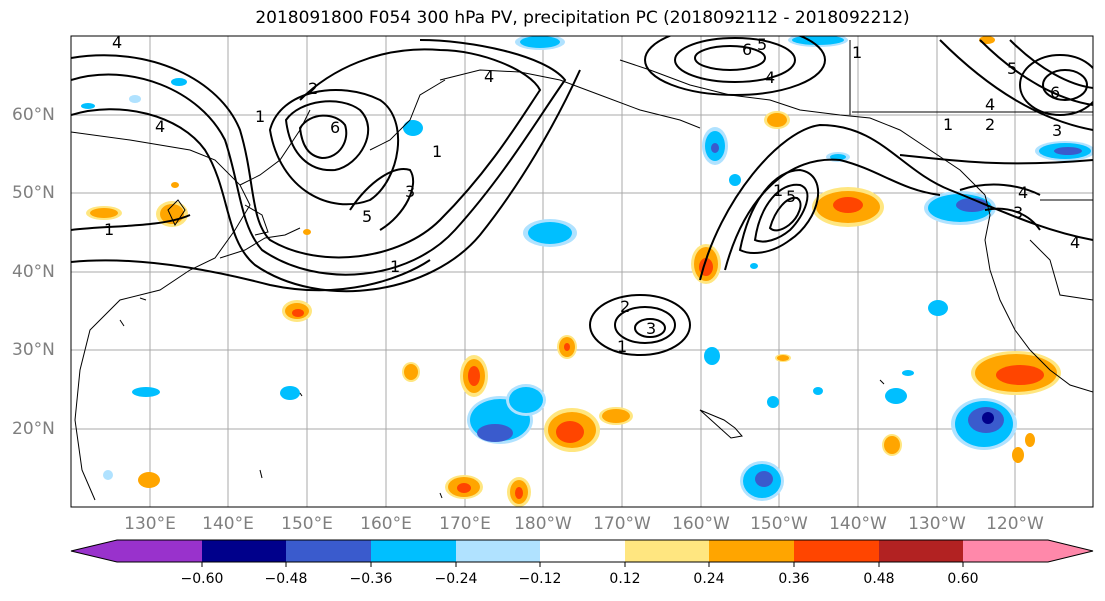  What do you see at coordinates (709, 579) in the screenshot?
I see `colorbar-tick-label: 0.24` at bounding box center [709, 579].